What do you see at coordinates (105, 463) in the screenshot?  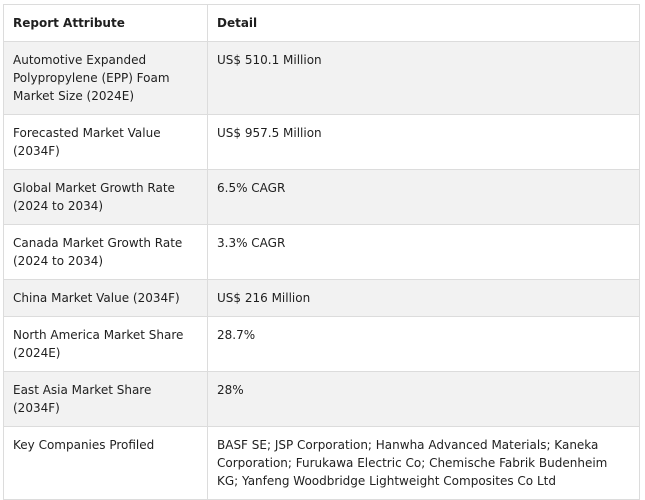 I see `attribute-cell: Key Companies Profiled` at bounding box center [105, 463].